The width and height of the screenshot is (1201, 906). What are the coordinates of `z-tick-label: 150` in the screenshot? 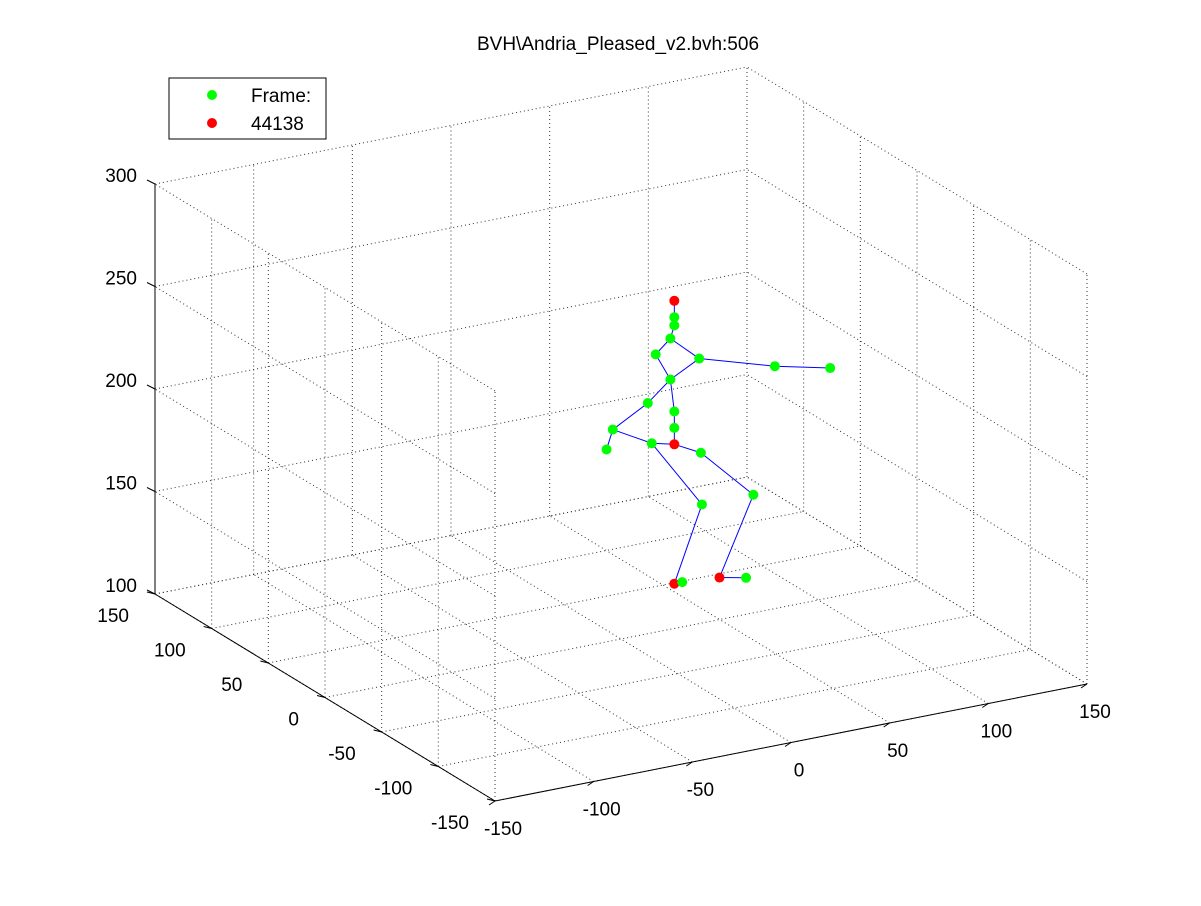 It's located at (121, 484).